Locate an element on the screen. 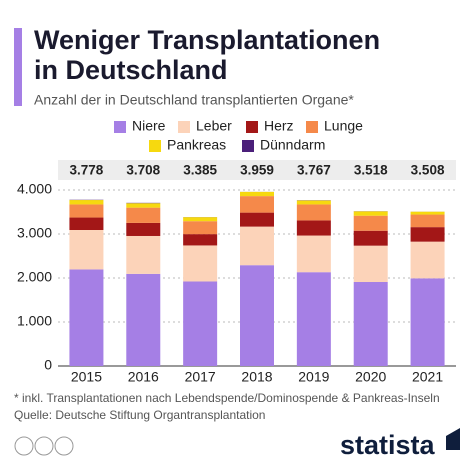 Image resolution: width=474 pixels, height=474 pixels. license-icons is located at coordinates (44, 446).